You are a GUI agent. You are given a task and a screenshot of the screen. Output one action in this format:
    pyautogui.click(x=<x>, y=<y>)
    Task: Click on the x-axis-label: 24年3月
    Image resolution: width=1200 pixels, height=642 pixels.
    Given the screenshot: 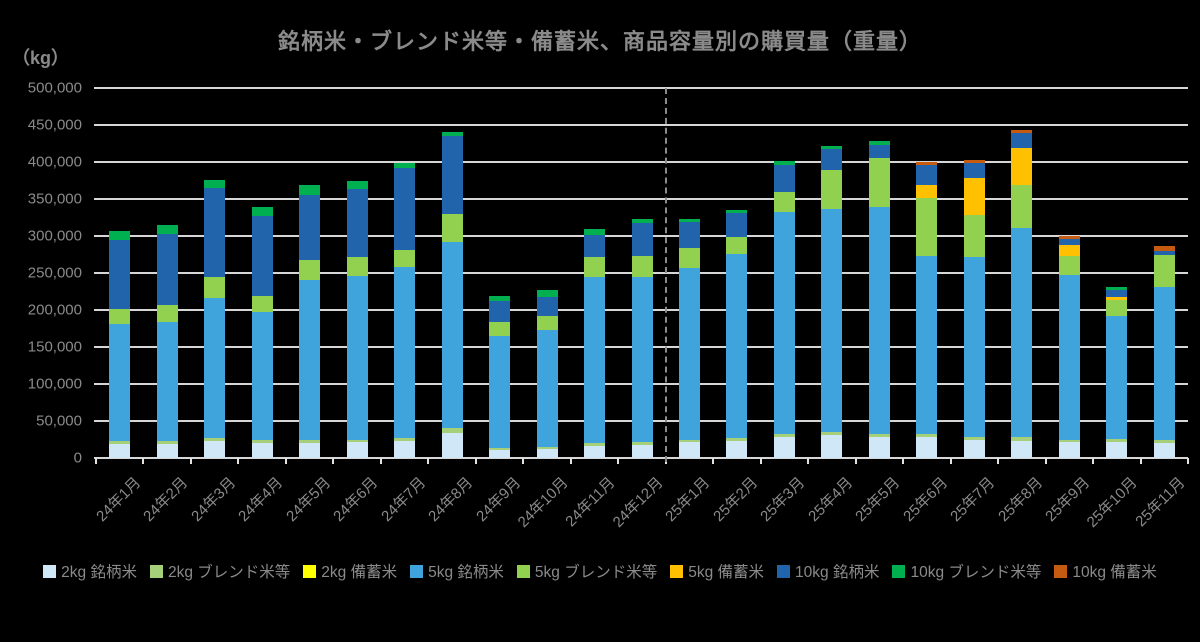 What is the action you would take?
    pyautogui.click(x=213, y=500)
    